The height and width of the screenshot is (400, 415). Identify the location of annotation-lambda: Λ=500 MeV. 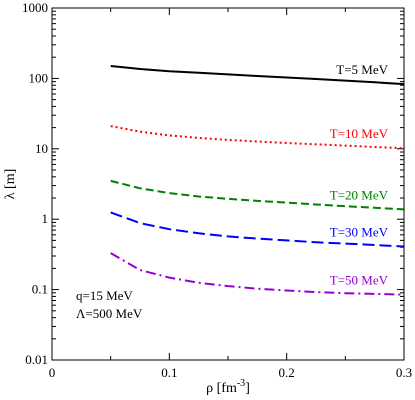
(109, 313).